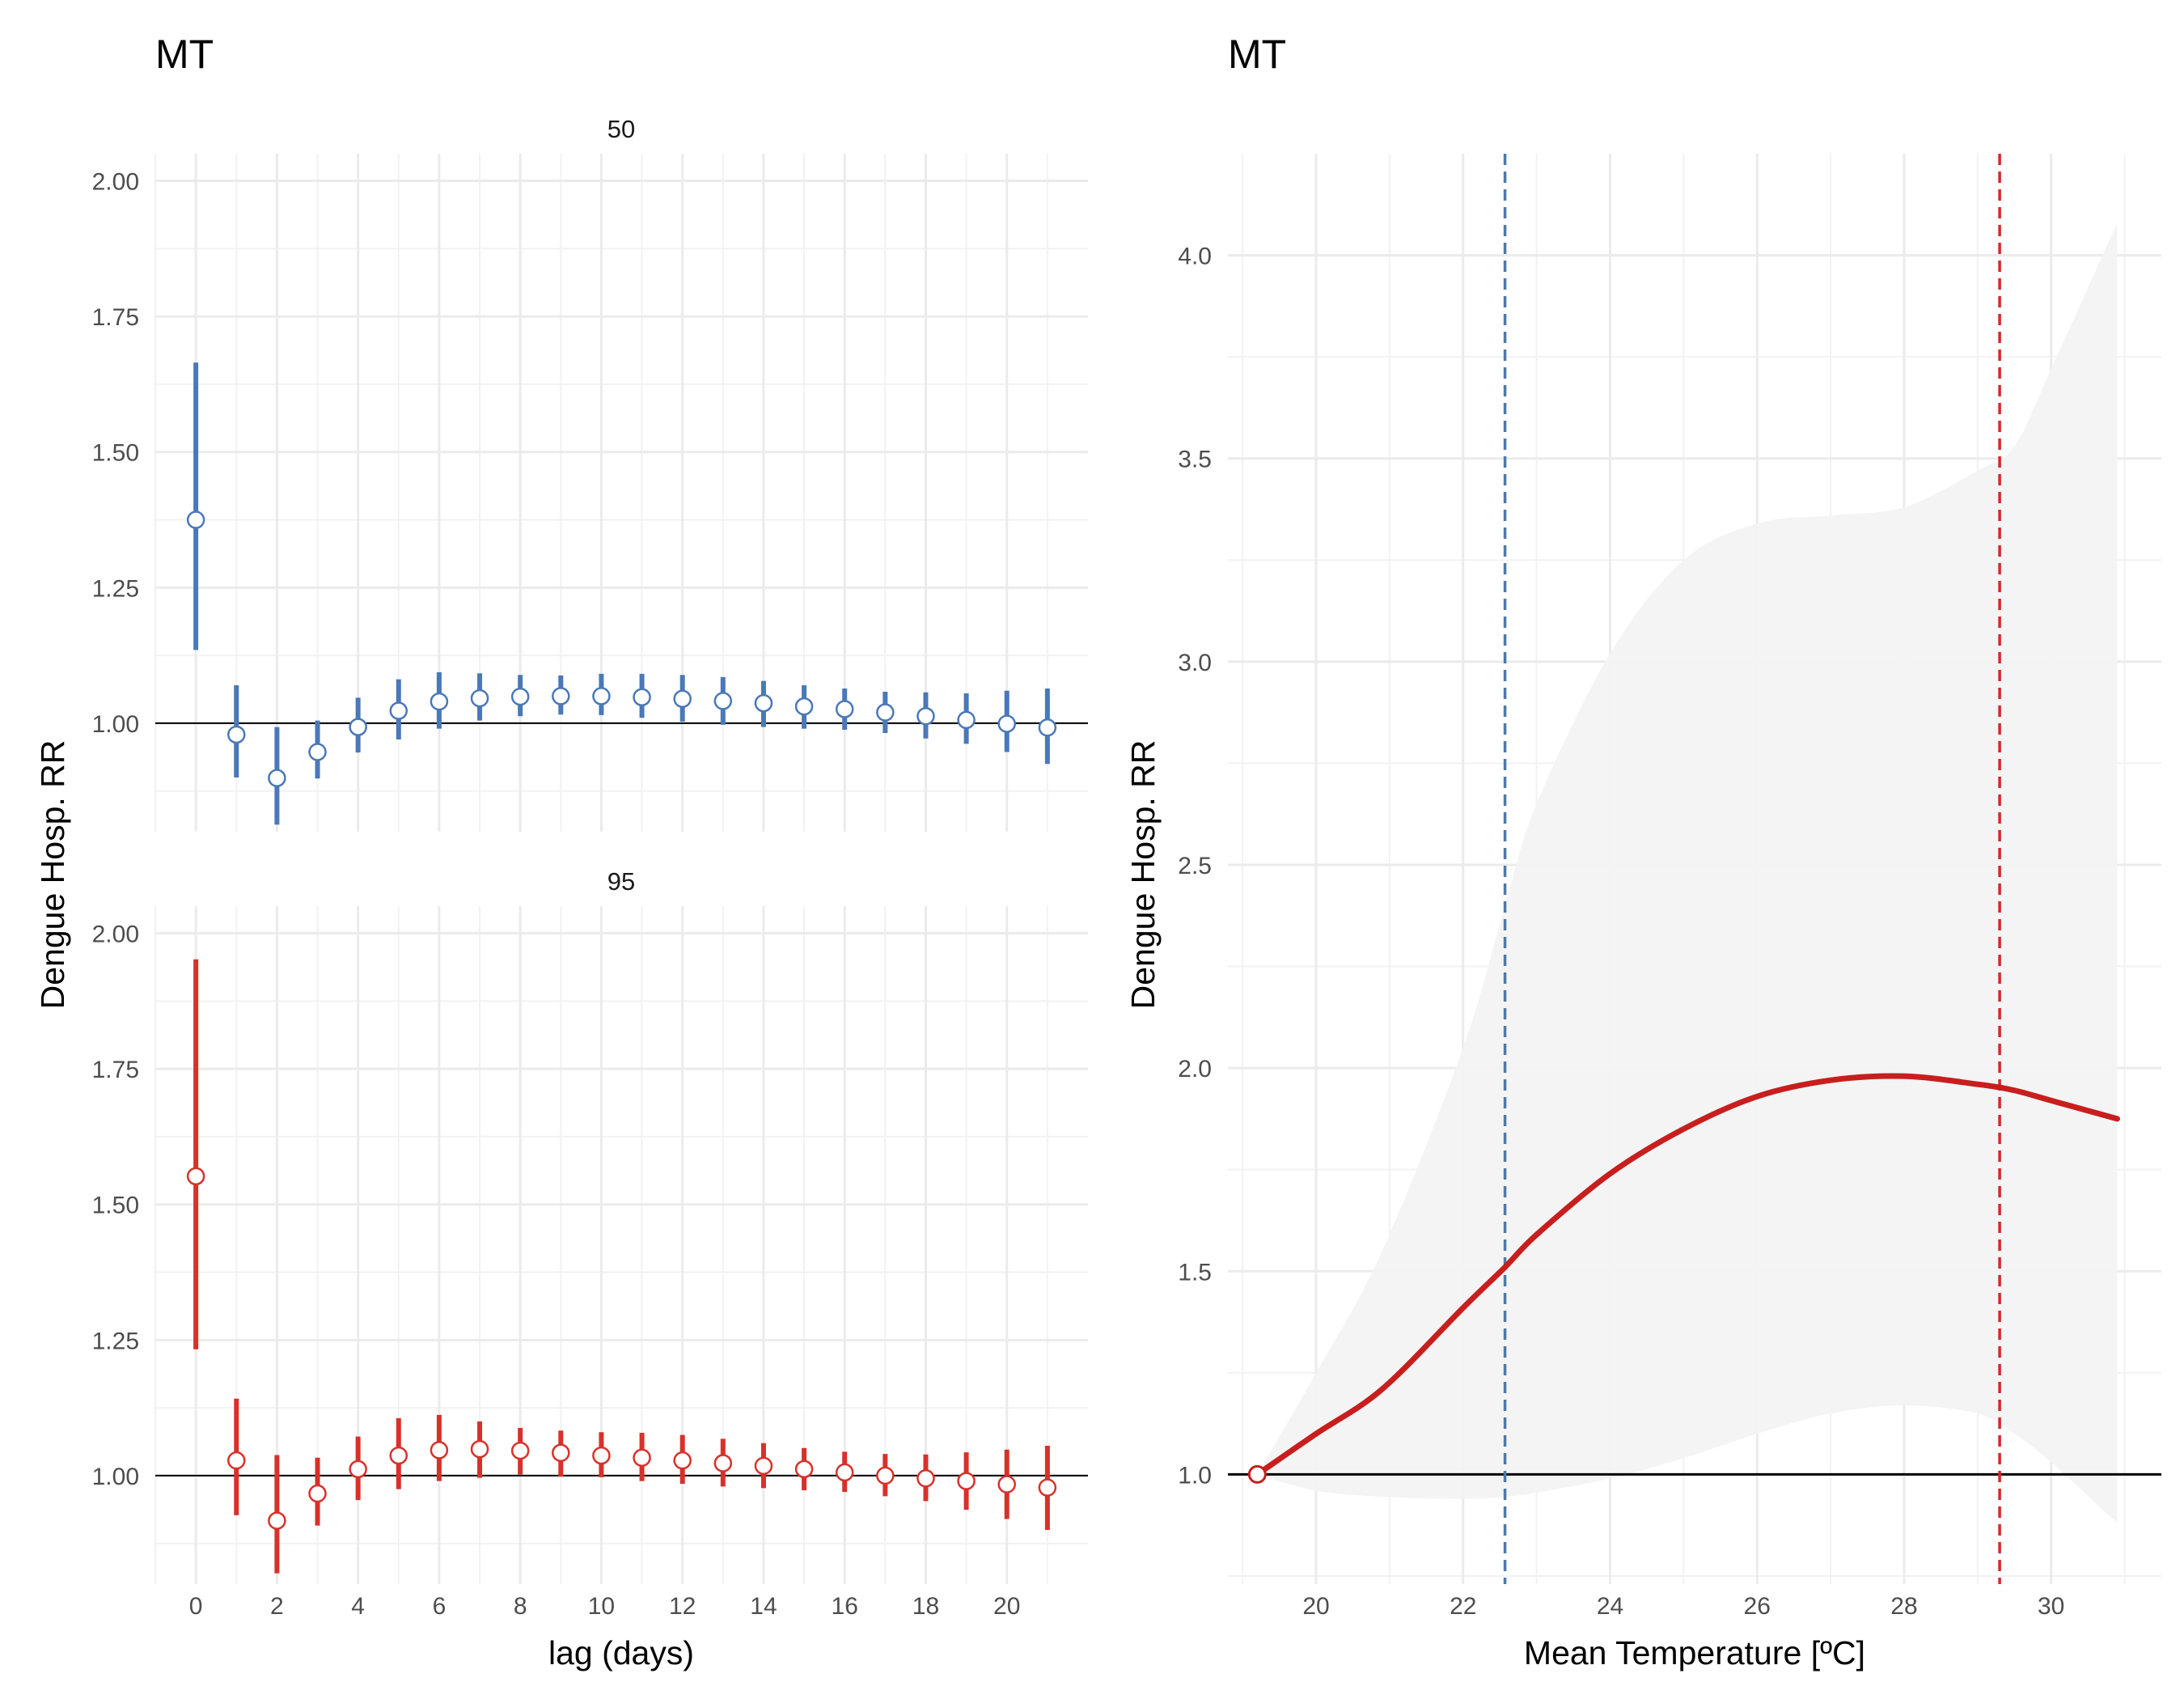 This screenshot has width=2184, height=1699. What do you see at coordinates (1195, 460) in the screenshot?
I see `y-tick-label: 3.5` at bounding box center [1195, 460].